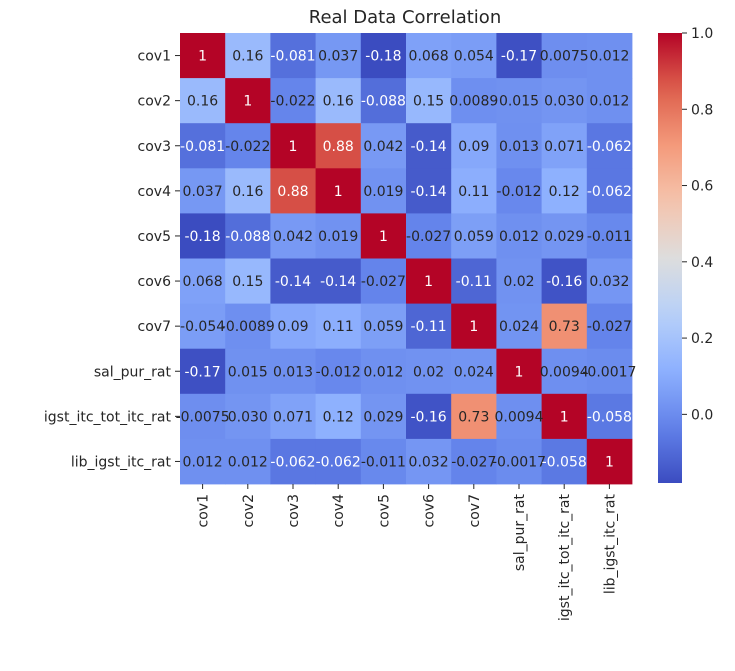  I want to click on cell-label-2-3: 0.88, so click(338, 147).